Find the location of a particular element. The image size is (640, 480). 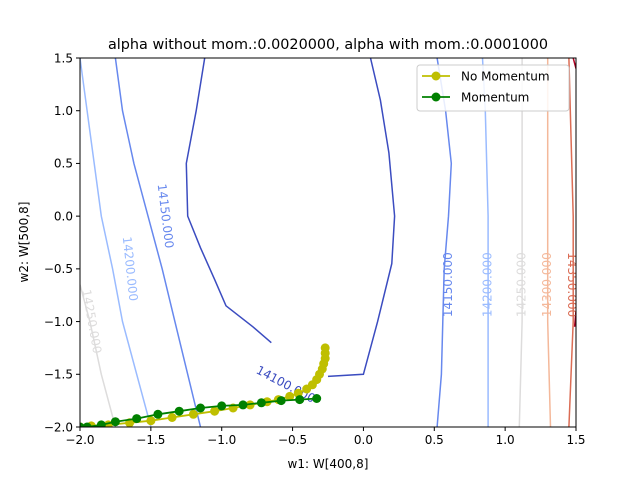

x-tick-label-3: −0.5 is located at coordinates (292, 440).